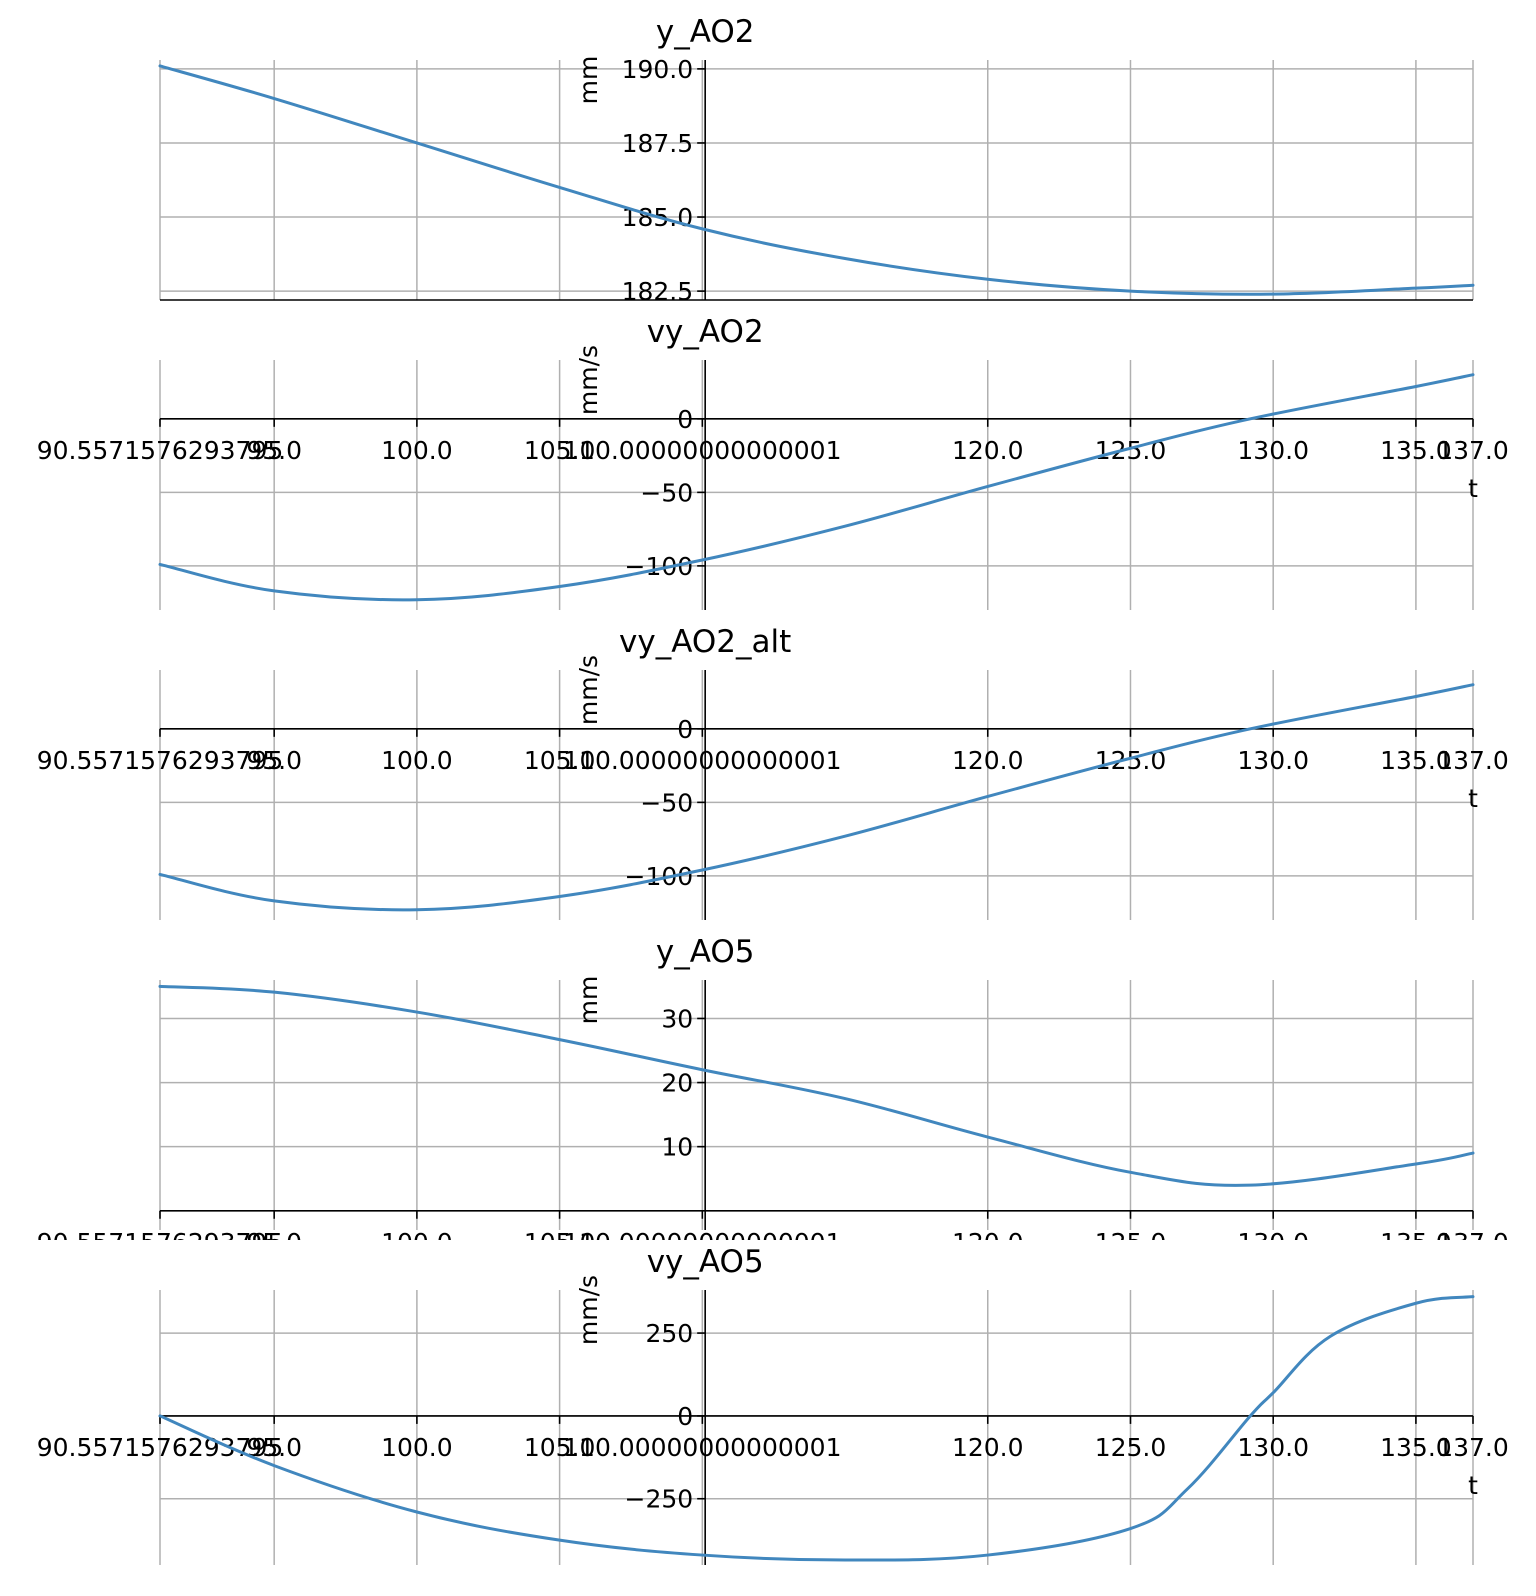  What do you see at coordinates (677, 1083) in the screenshot?
I see `y-tick-label: 20` at bounding box center [677, 1083].